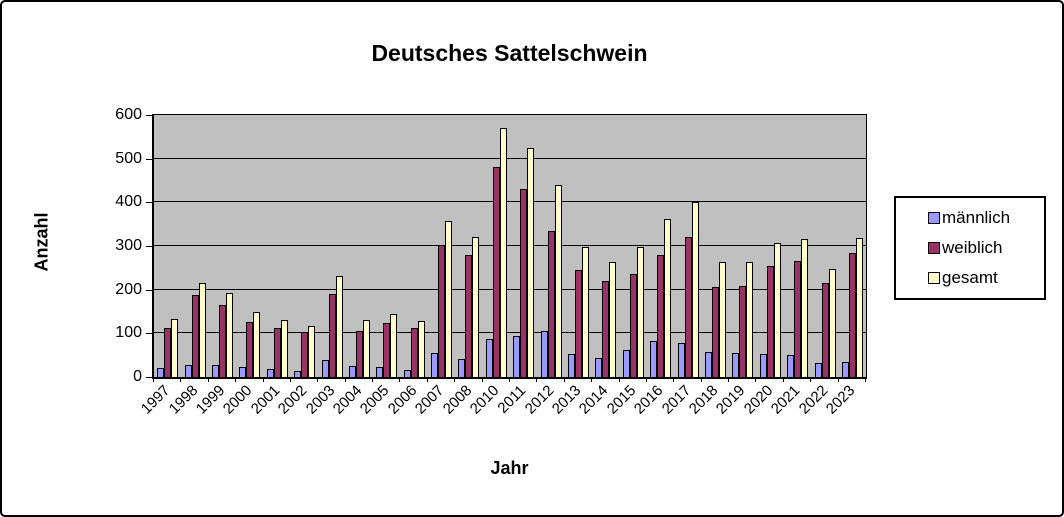  What do you see at coordinates (785, 400) in the screenshot?
I see `x-tick-label-2021: 2021` at bounding box center [785, 400].